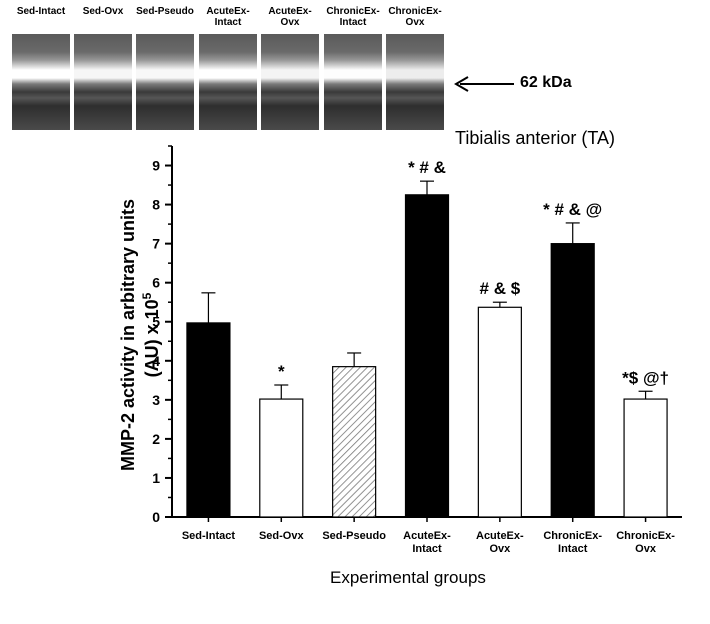  Describe the element at coordinates (156, 400) in the screenshot. I see `y-tick-label: 3` at that location.